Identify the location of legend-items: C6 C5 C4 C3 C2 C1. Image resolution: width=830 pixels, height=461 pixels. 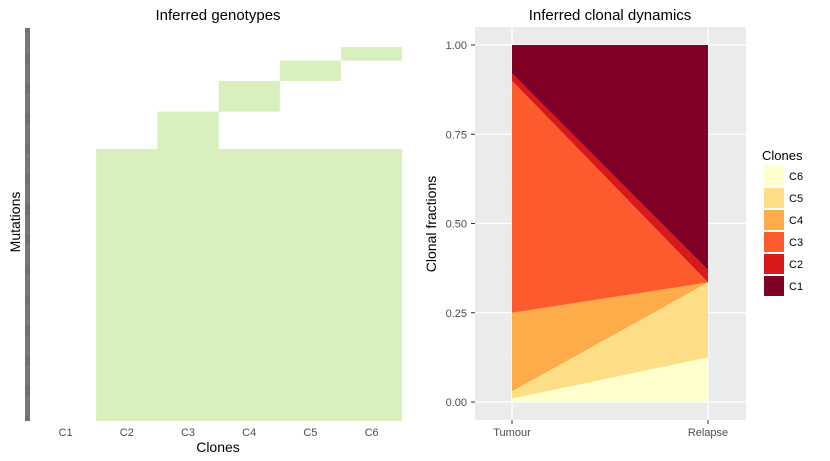
(783, 231).